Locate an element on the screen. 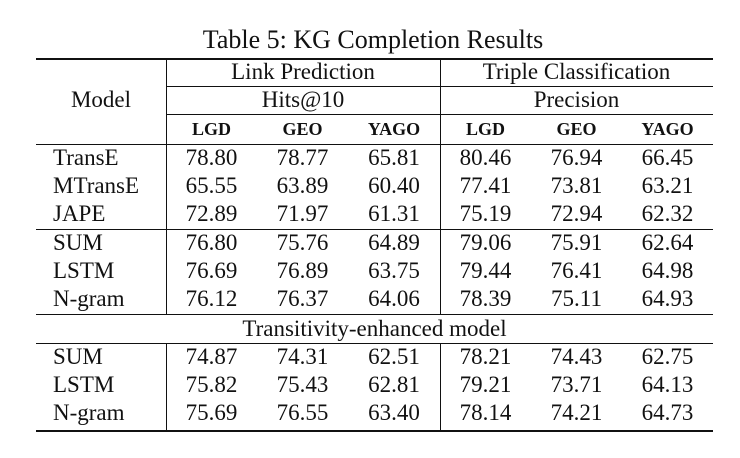  value-cell: 63.21 is located at coordinates (667, 185).